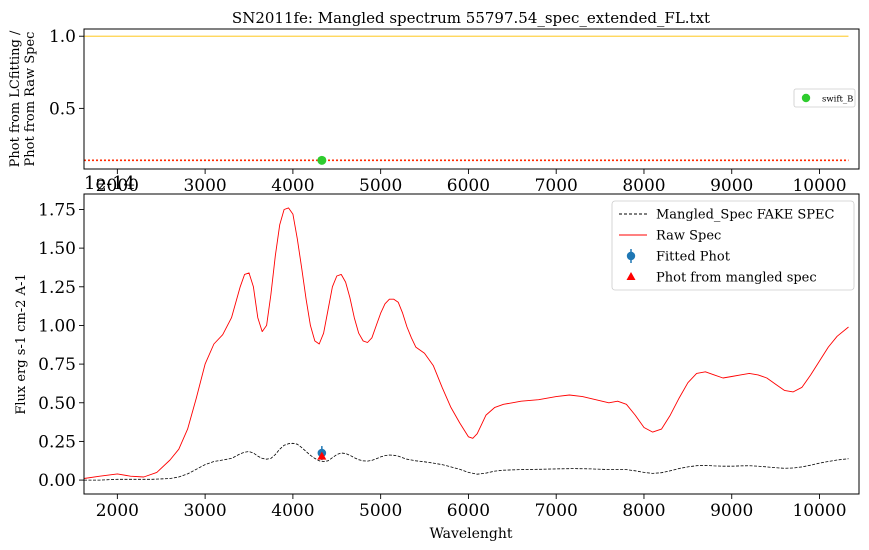 This screenshot has width=869, height=550. What do you see at coordinates (61, 345) in the screenshot?
I see `spectrum-y-ticks: 0.00 0.25 0.50 0.75 1.00 1.25 1.50 1.75` at bounding box center [61, 345].